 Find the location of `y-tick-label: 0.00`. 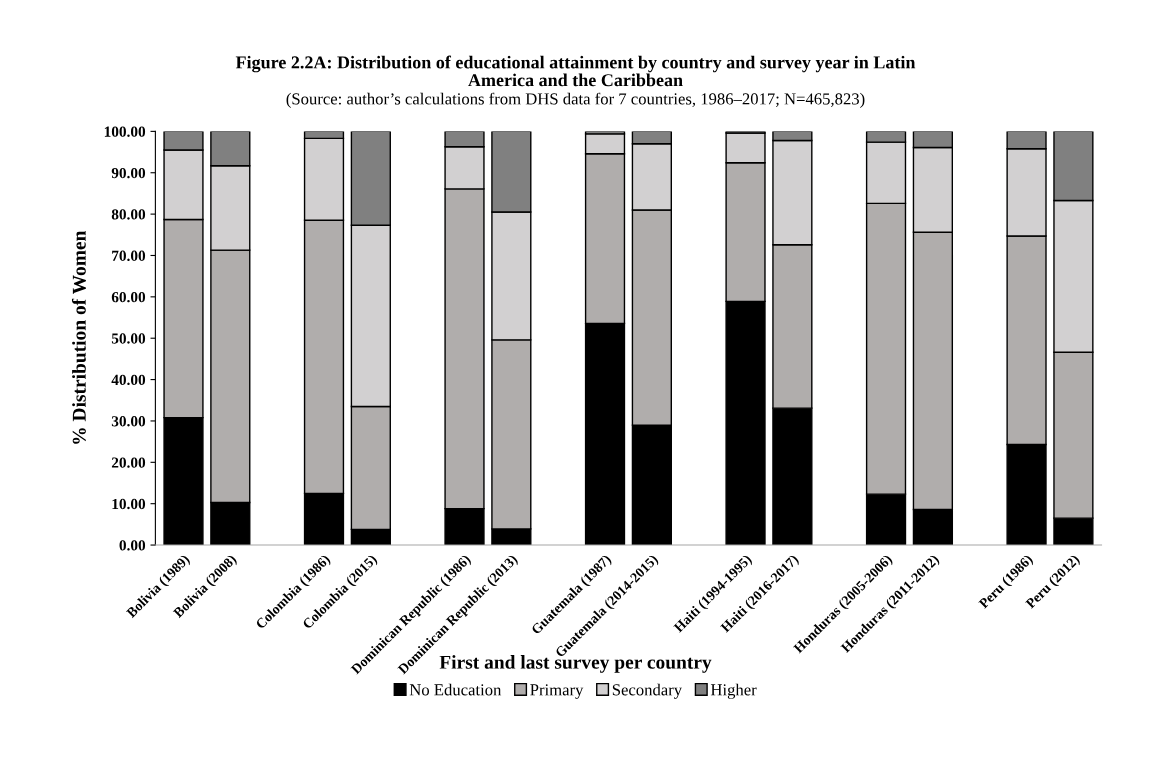

y-tick-label: 0.00 is located at coordinates (132, 545).